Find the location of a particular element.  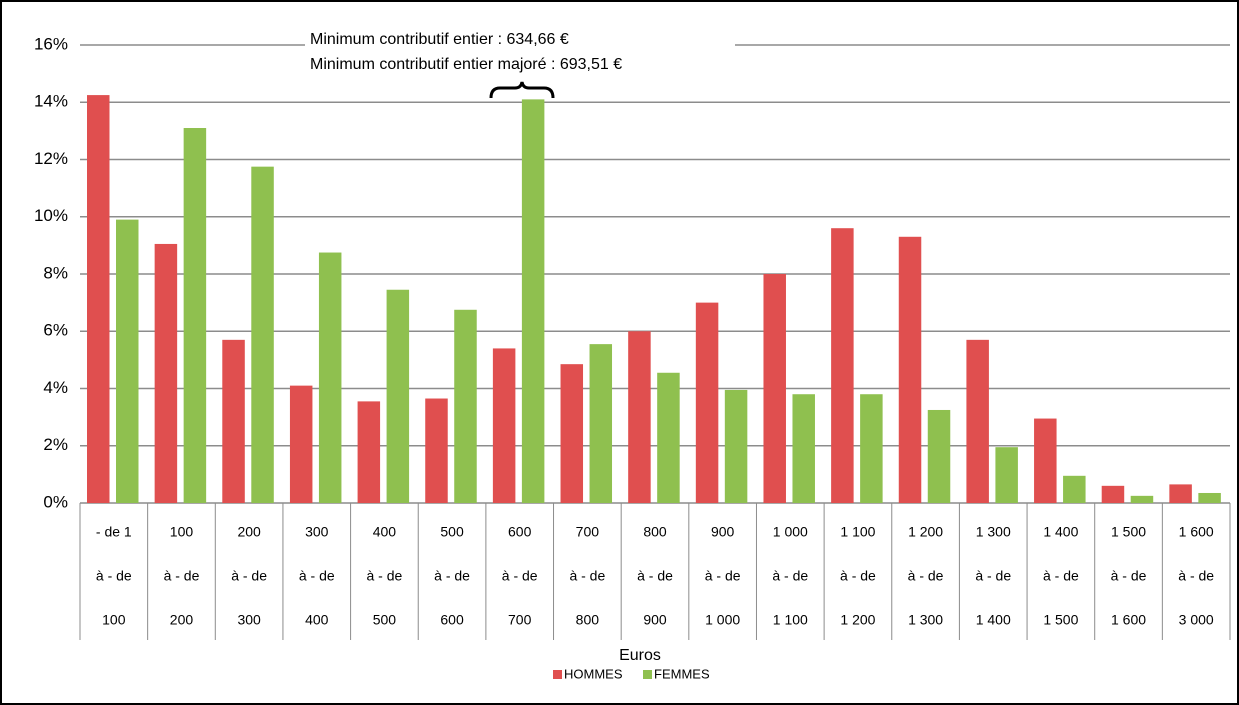

x-tick-label: 500 is located at coordinates (452, 532).